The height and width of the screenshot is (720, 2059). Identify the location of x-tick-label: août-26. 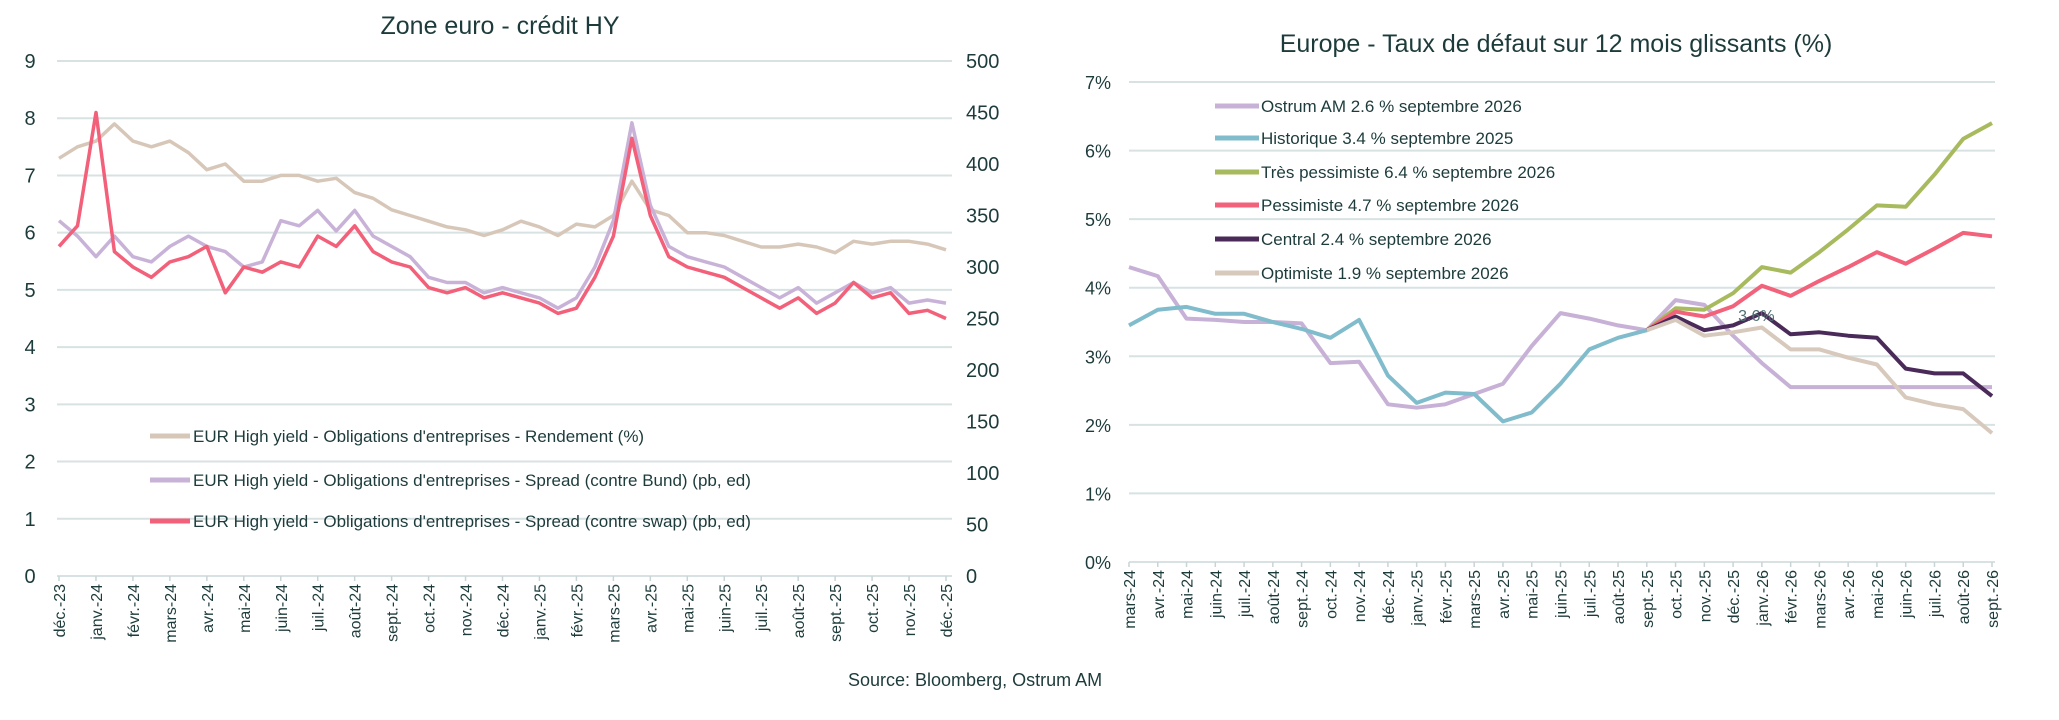
(1964, 597).